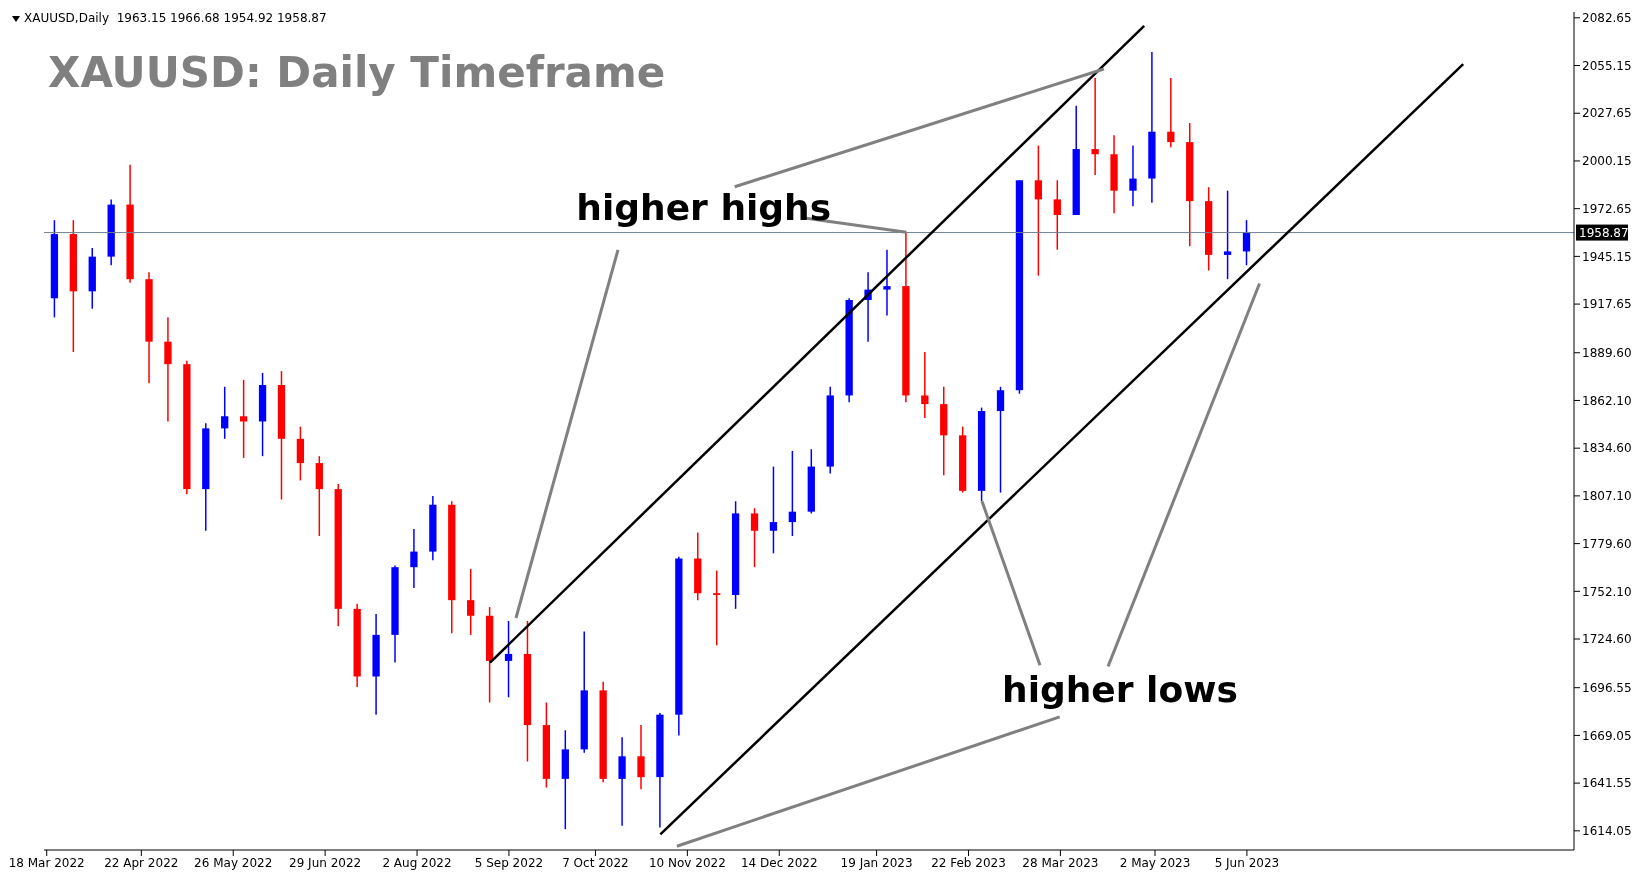  Describe the element at coordinates (876, 862) in the screenshot. I see `x-tick-label: 19 Jan 2023` at that location.